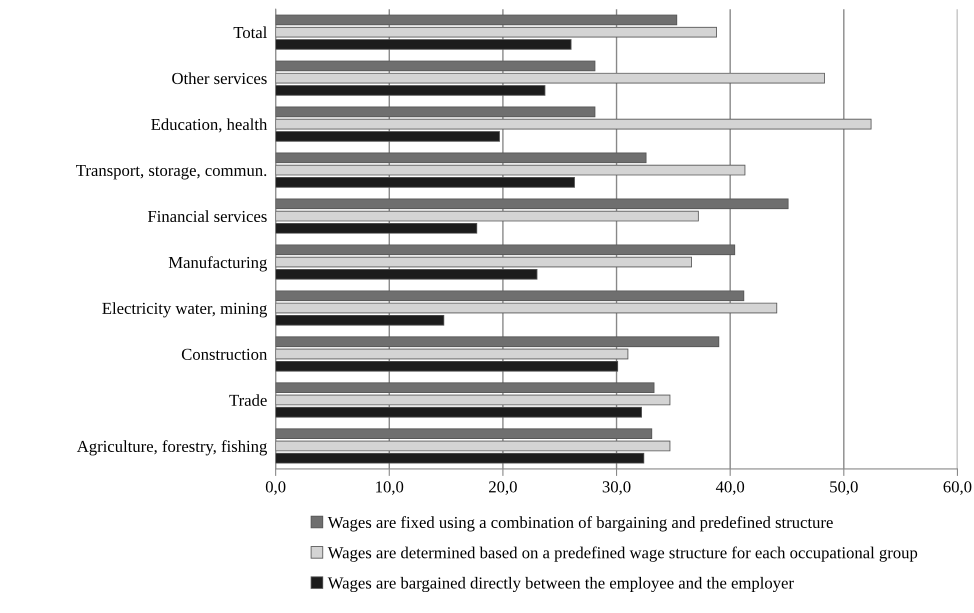 The width and height of the screenshot is (974, 613). Describe the element at coordinates (171, 448) in the screenshot. I see `y-tick-label: Agriculture, forestry, fishing` at that location.